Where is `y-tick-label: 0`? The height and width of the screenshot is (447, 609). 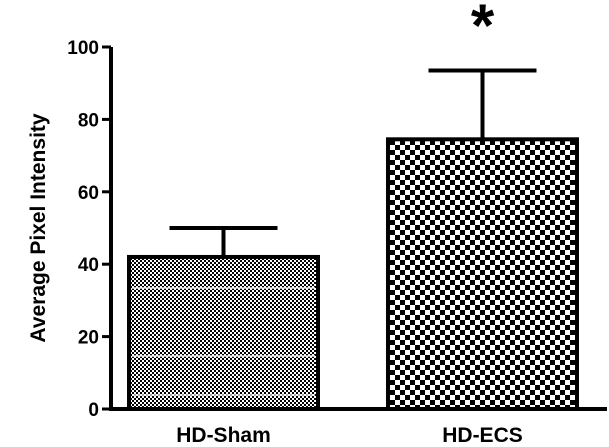
y-tick-label: 0 is located at coordinates (93, 410).